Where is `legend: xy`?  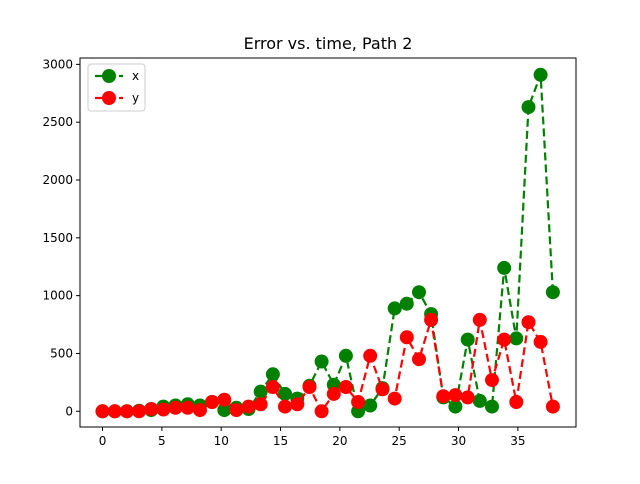 legend: xy is located at coordinates (116, 87).